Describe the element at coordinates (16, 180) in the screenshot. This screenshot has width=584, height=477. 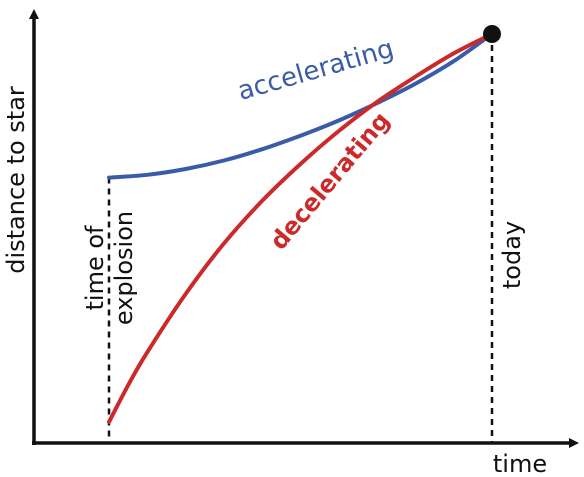
I see `y-axis-label: distance to star` at that location.